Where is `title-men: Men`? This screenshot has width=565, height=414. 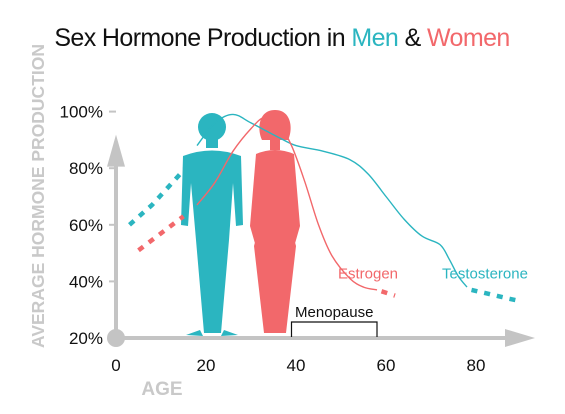 title-men: Men is located at coordinates (374, 38).